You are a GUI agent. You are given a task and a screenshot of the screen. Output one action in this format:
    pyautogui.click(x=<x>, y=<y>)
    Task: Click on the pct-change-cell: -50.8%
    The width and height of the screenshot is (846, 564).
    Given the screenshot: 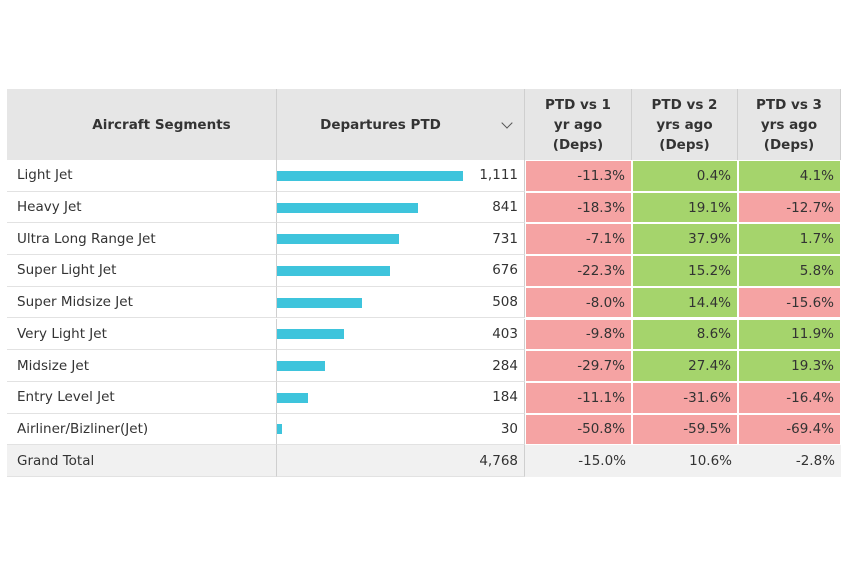 What is the action you would take?
    pyautogui.click(x=578, y=429)
    